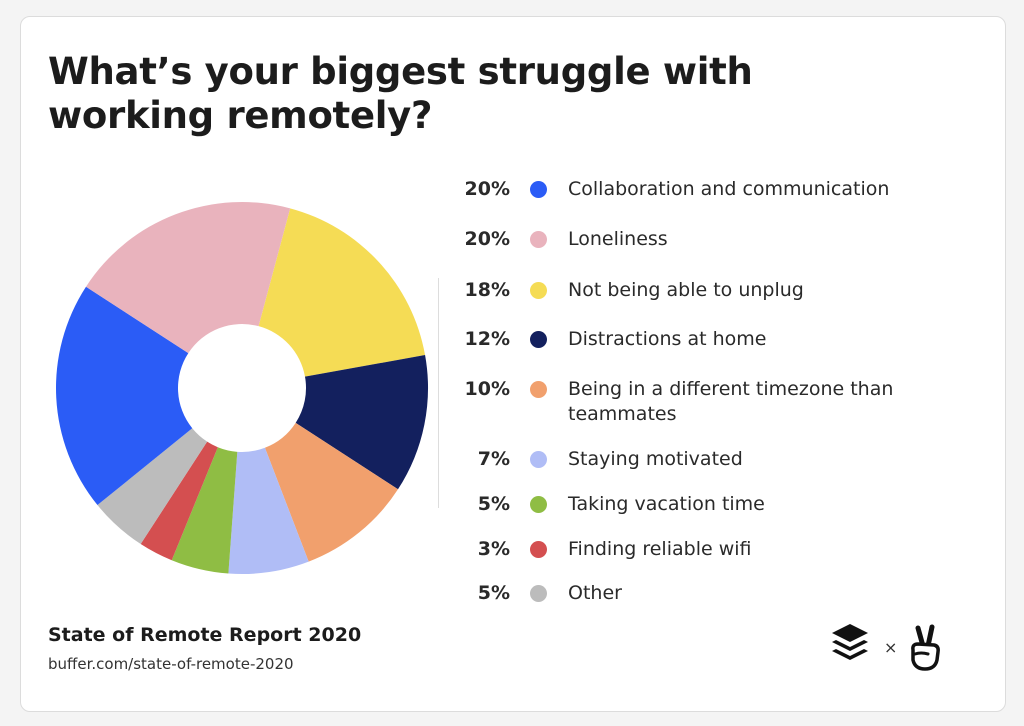  I want to click on buffer-stack-icon, so click(850, 642).